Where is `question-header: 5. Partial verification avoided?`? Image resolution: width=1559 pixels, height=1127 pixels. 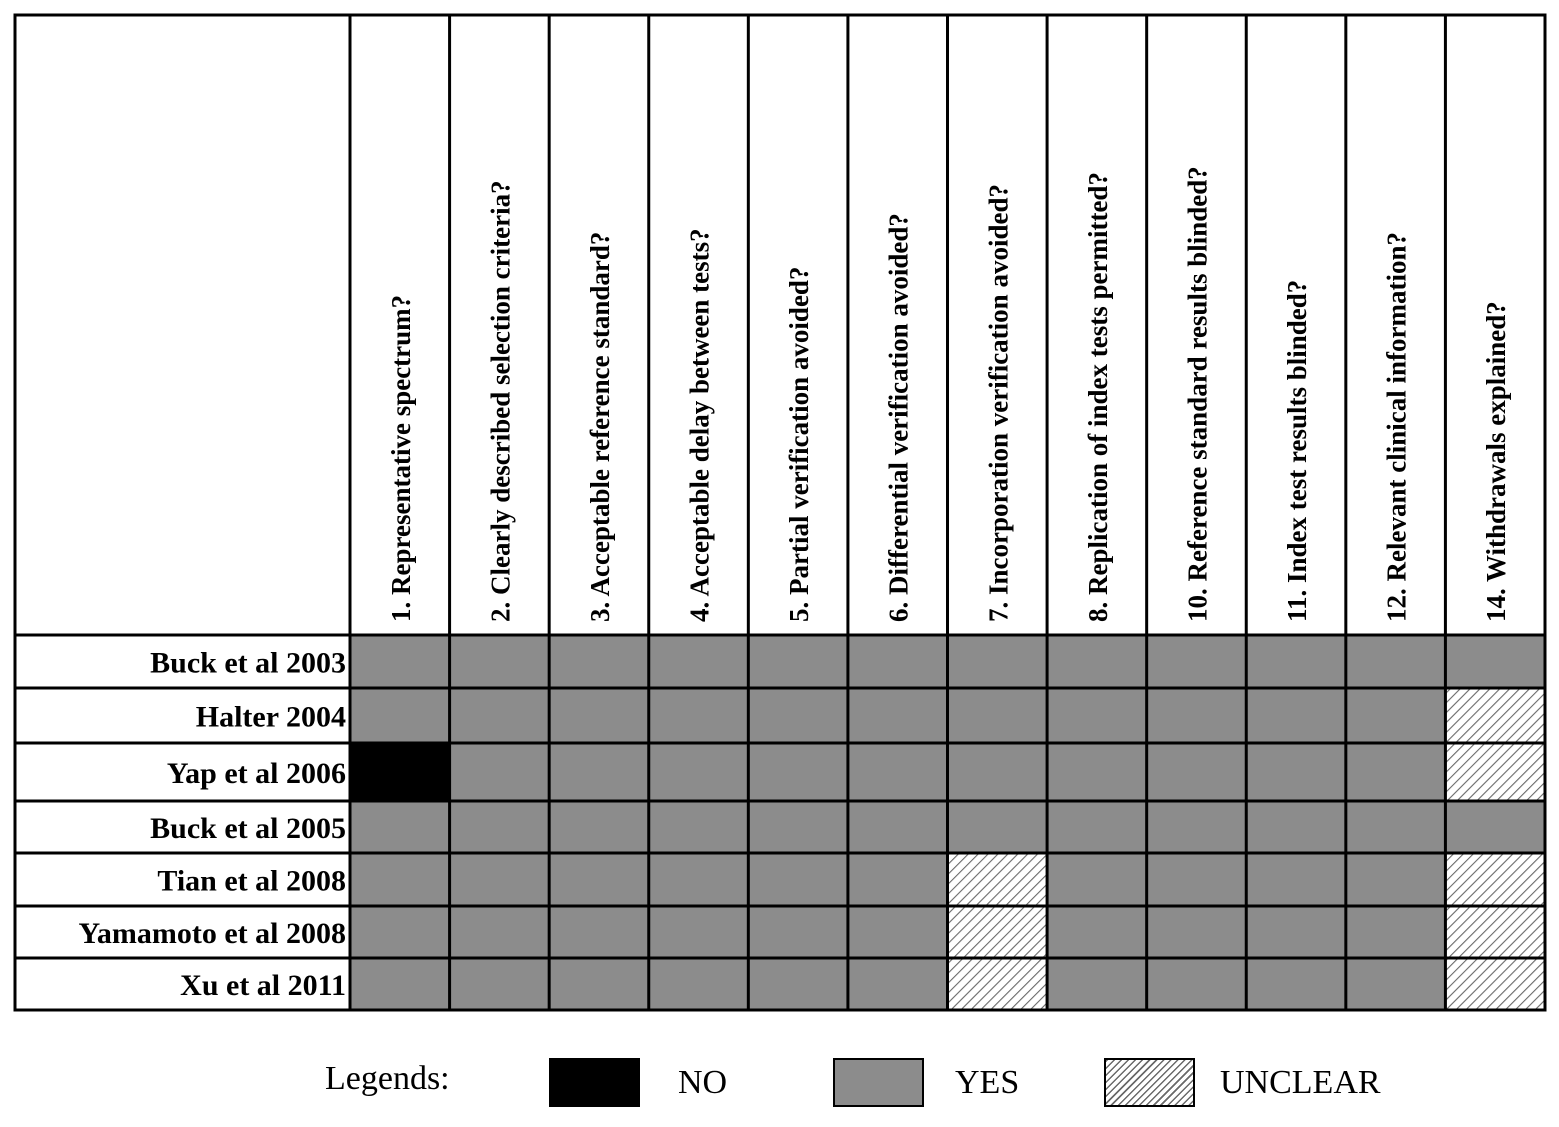 question-header: 5. Partial verification avoided? is located at coordinates (799, 444).